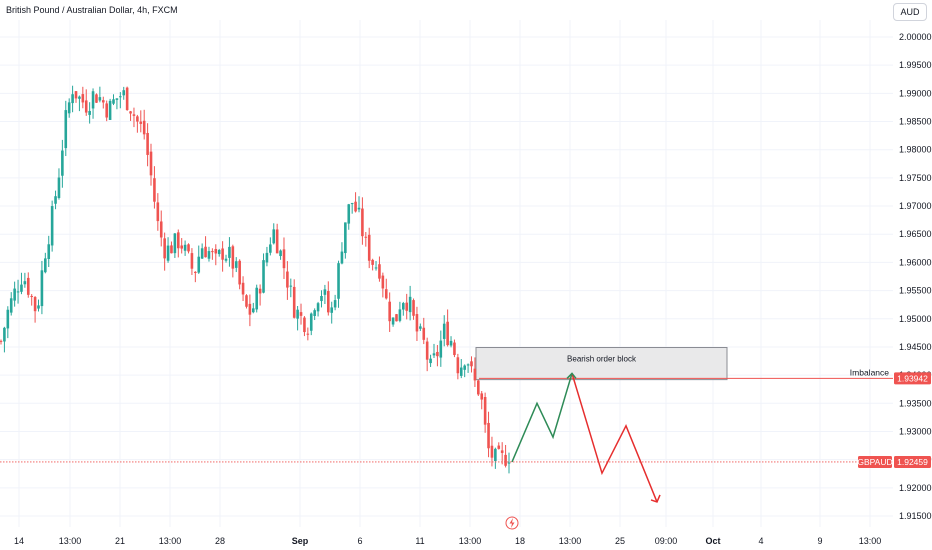 This screenshot has height=550, width=932. I want to click on y-tick-label: 1.91500, so click(915, 516).